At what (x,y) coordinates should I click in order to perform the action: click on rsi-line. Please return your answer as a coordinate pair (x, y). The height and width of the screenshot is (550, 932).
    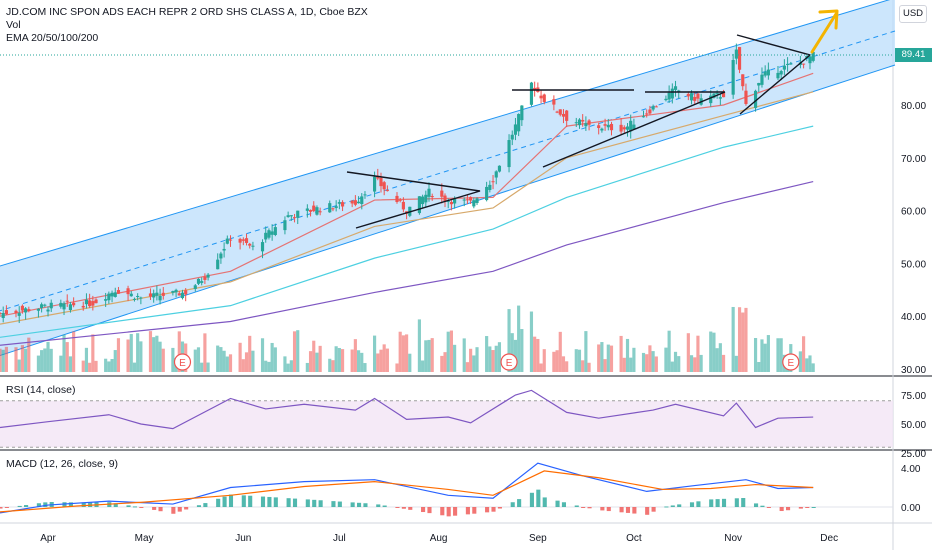
    Looking at the image, I should click on (407, 409).